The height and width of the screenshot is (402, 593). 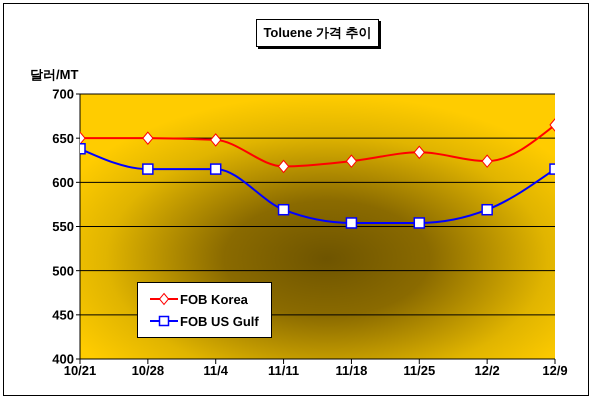 I want to click on x-tick-label: 11/11, so click(x=284, y=370).